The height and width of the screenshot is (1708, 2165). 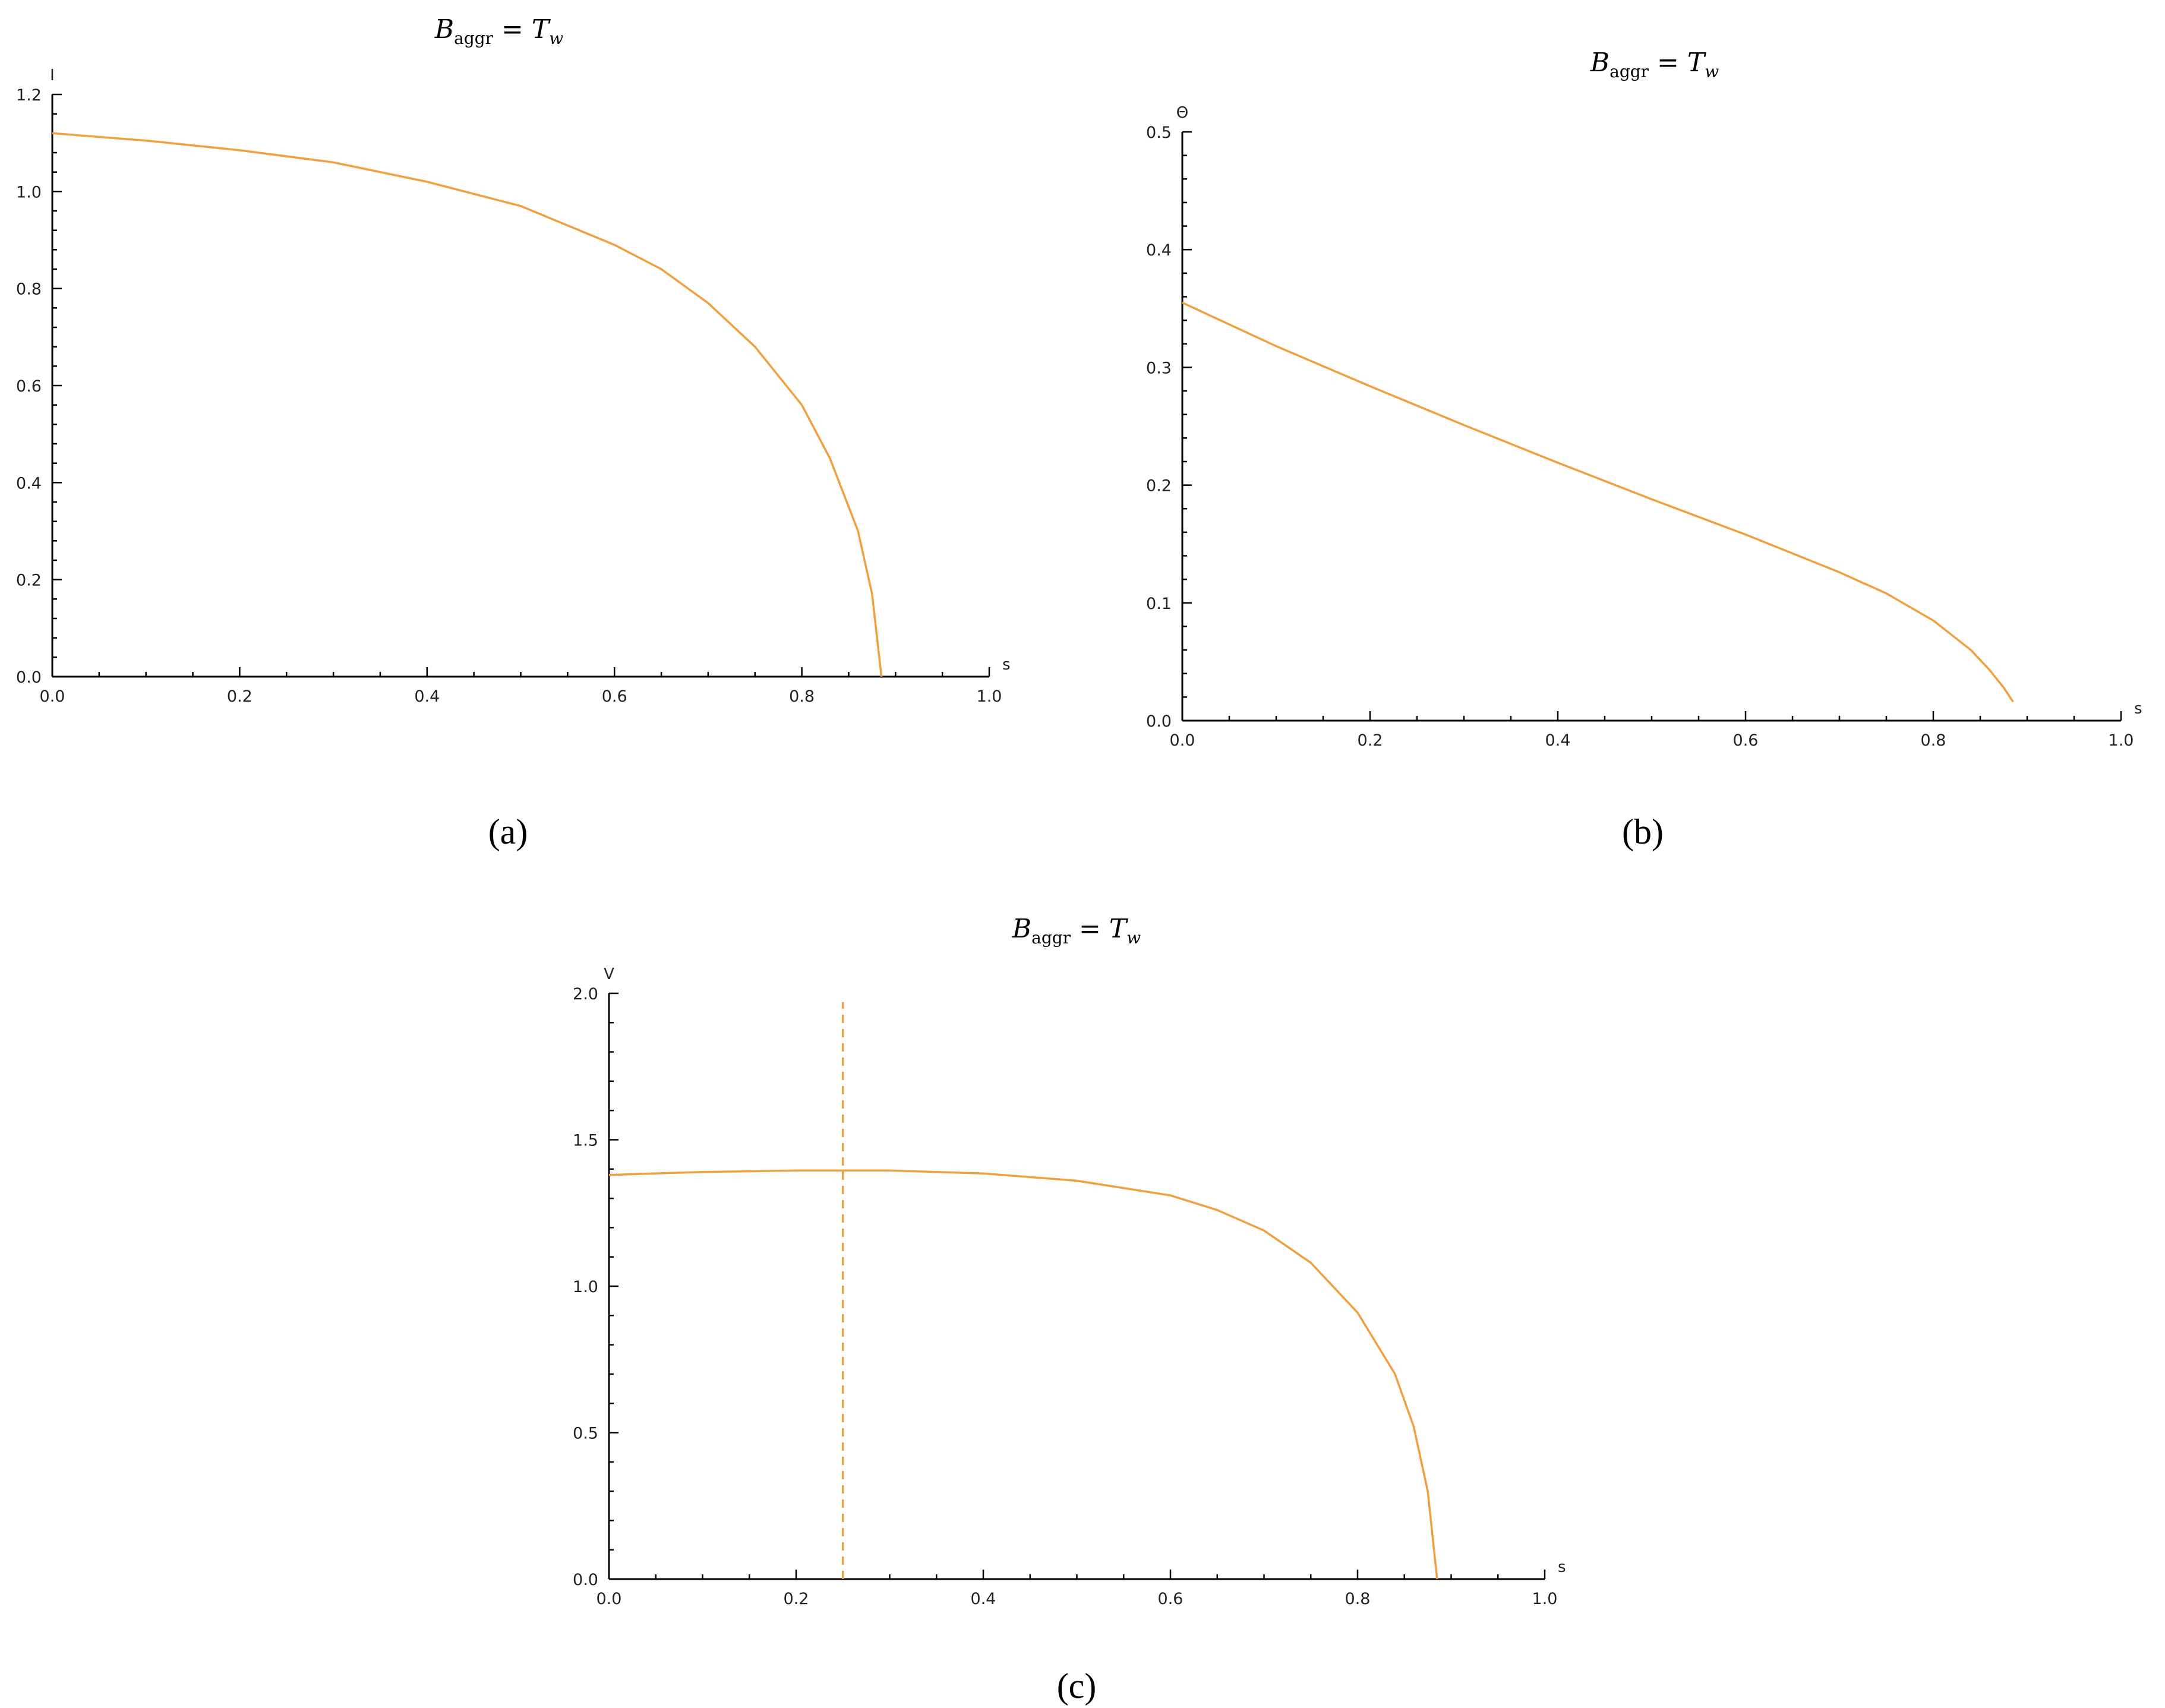 I want to click on y-tick-label: 0.8, so click(x=29, y=289).